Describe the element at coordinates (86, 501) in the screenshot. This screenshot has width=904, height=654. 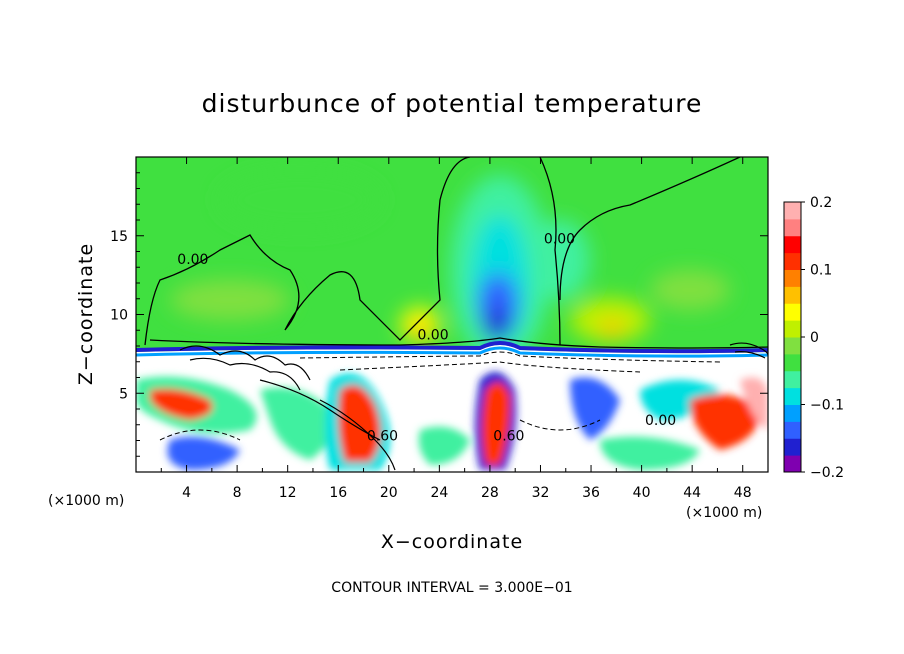
I see `x-unit-left: (×1000 m)` at that location.